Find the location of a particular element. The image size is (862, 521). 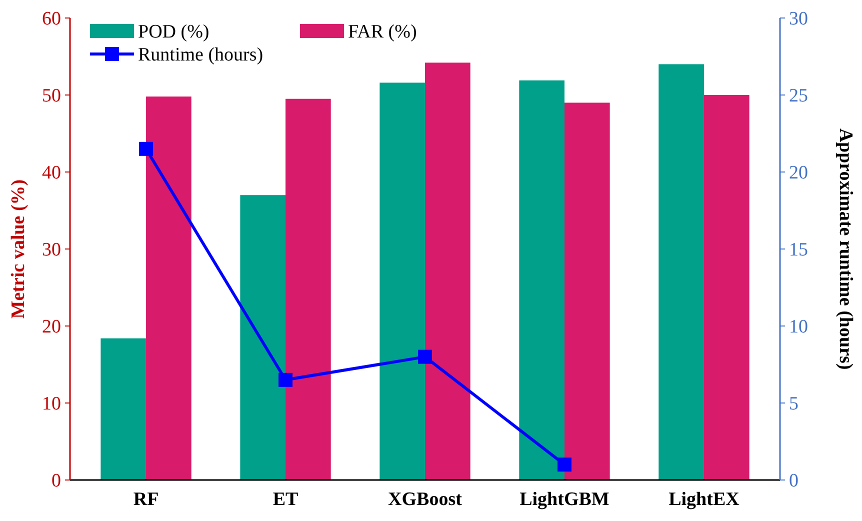

y-axis-title: Metric value (%) is located at coordinates (18, 249).